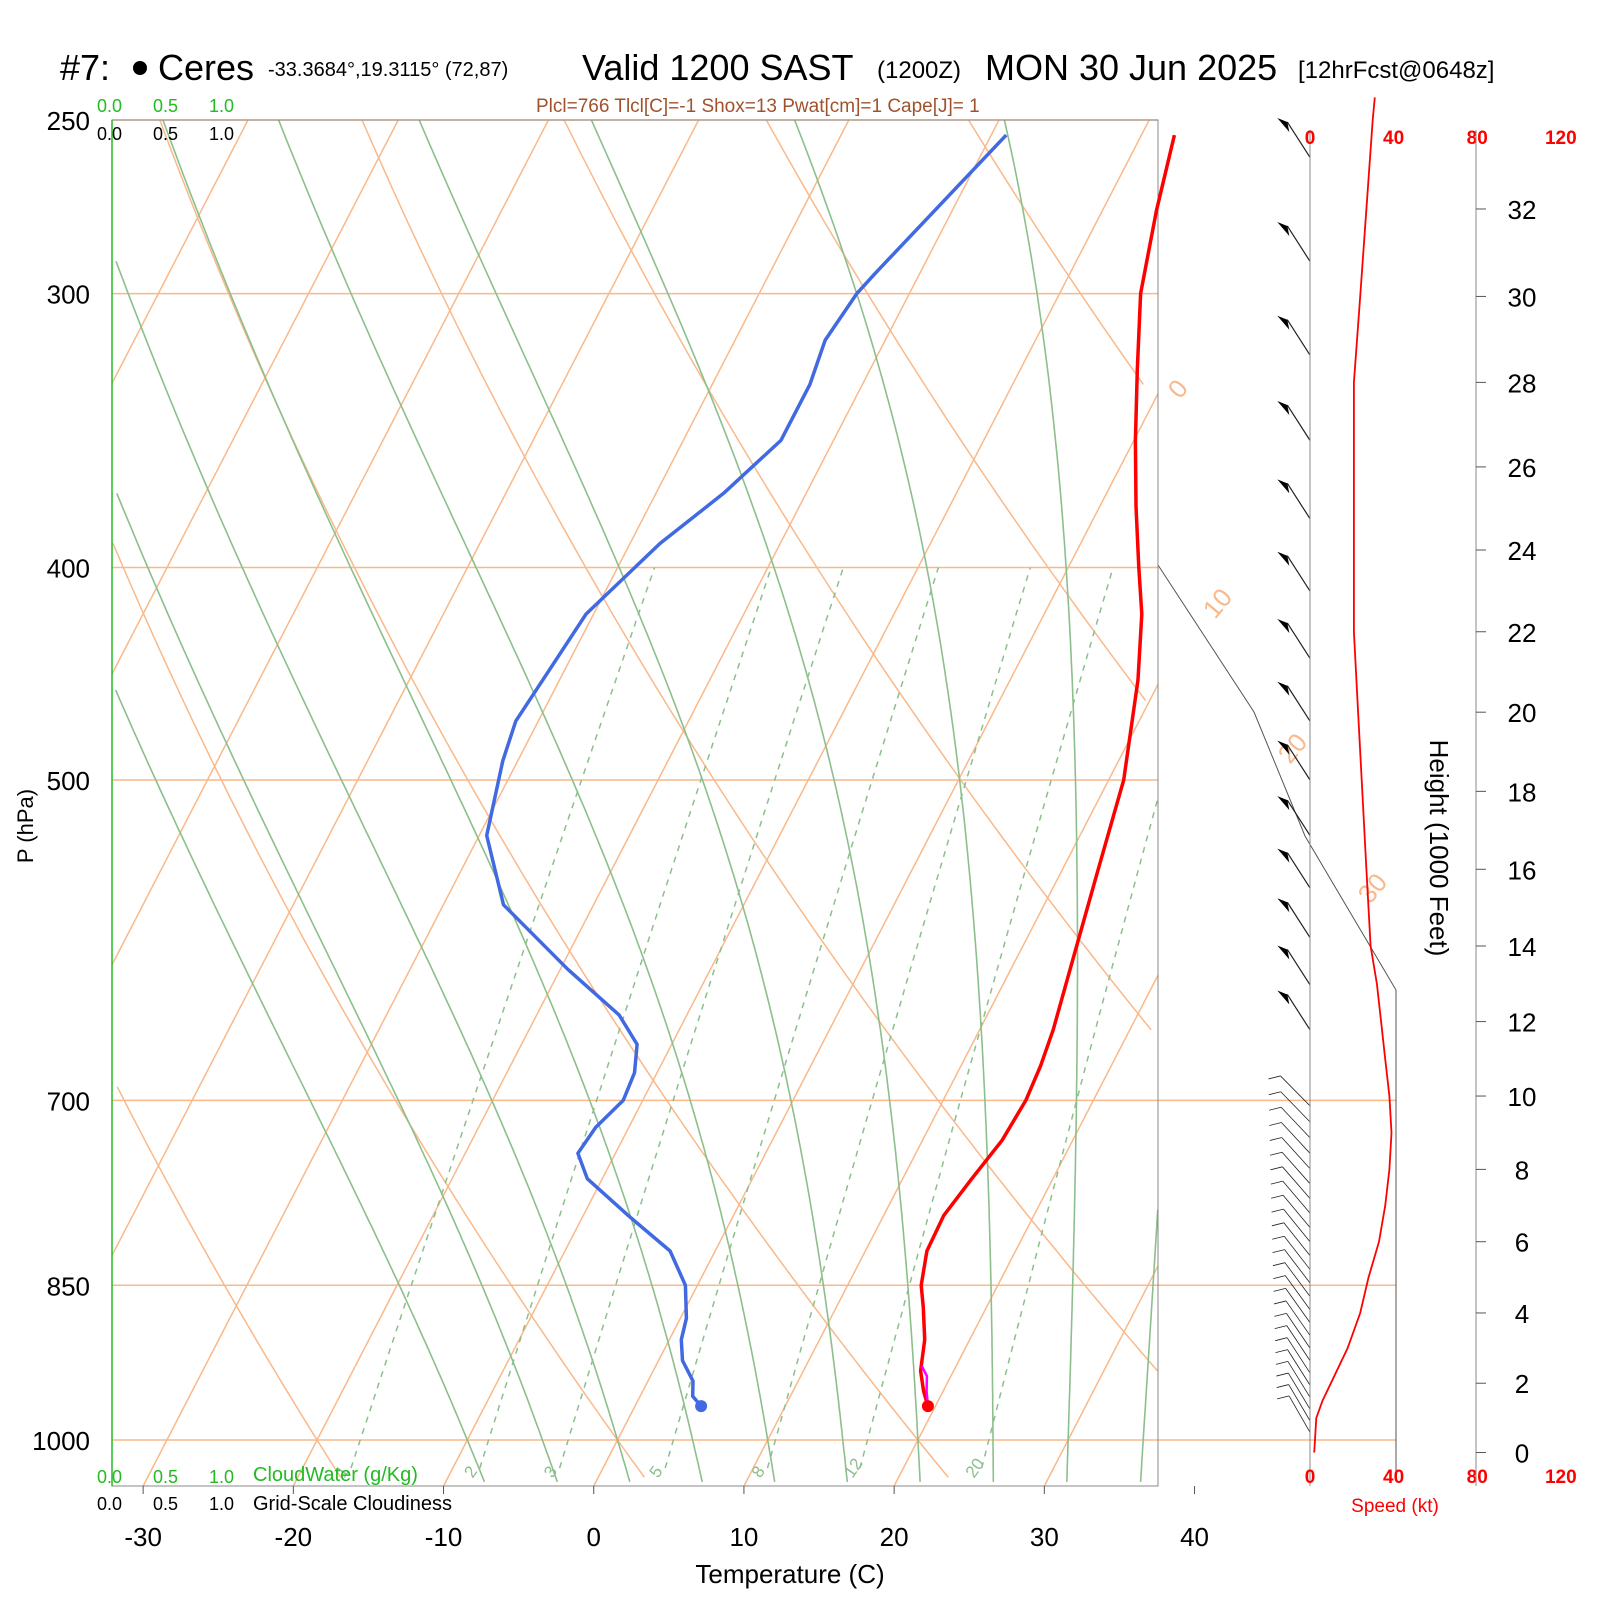  Describe the element at coordinates (1522, 1097) in the screenshot. I see `height-tick-label-10: 10` at that location.